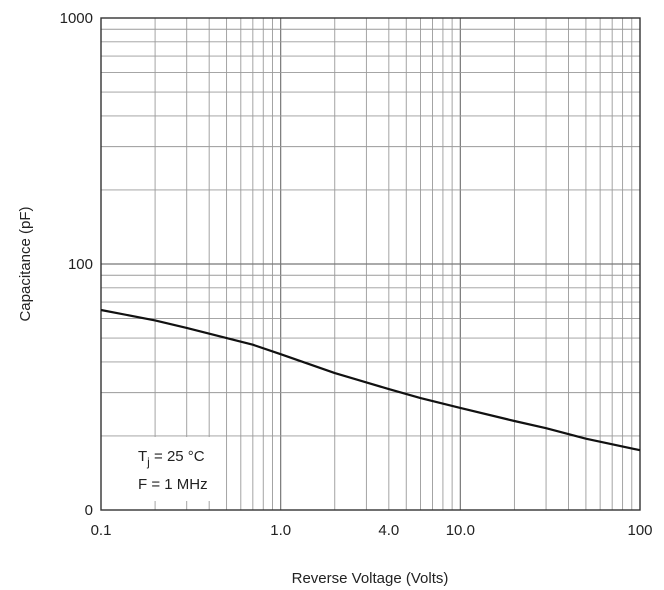 This screenshot has height=590, width=664. Describe the element at coordinates (177, 456) in the screenshot. I see `annotation-temperature-value: = 25 °C` at that location.